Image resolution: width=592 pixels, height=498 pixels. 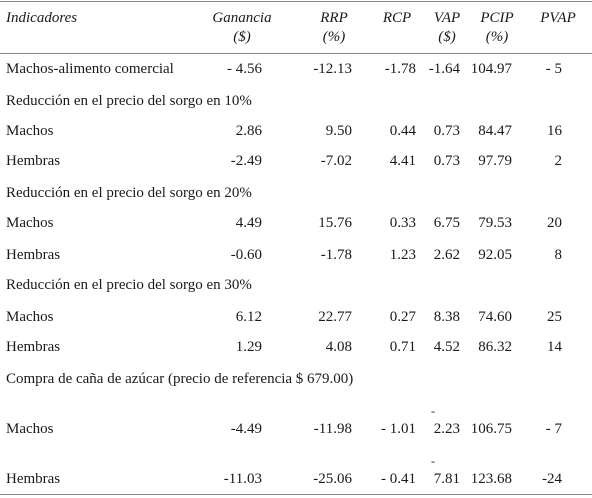 What do you see at coordinates (296, 1) in the screenshot?
I see `top-rule` at bounding box center [296, 1].